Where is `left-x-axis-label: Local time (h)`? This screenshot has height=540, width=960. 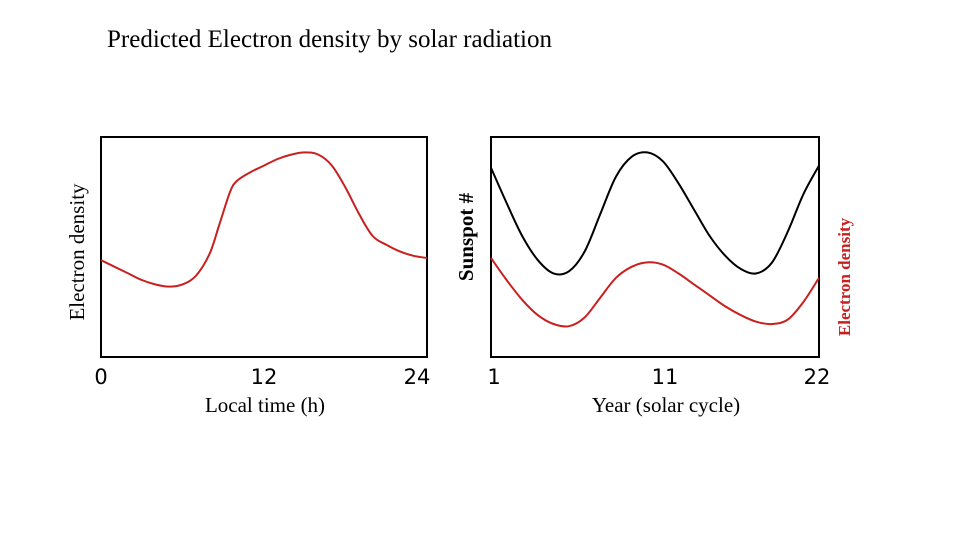 left-x-axis-label: Local time (h) is located at coordinates (265, 405).